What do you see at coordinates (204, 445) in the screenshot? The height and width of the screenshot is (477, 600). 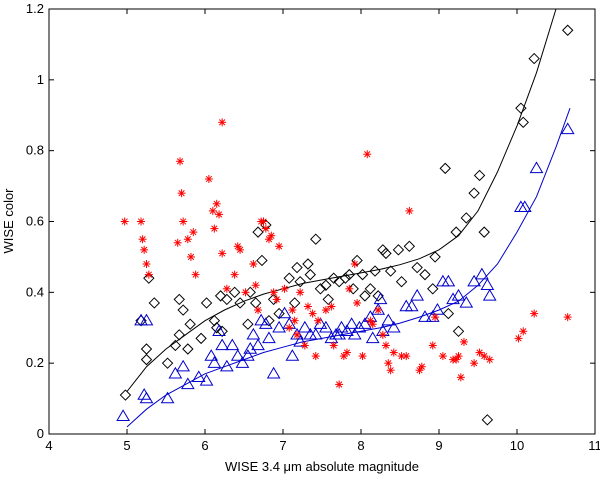 I see `x-tick-label: 6` at bounding box center [204, 445].